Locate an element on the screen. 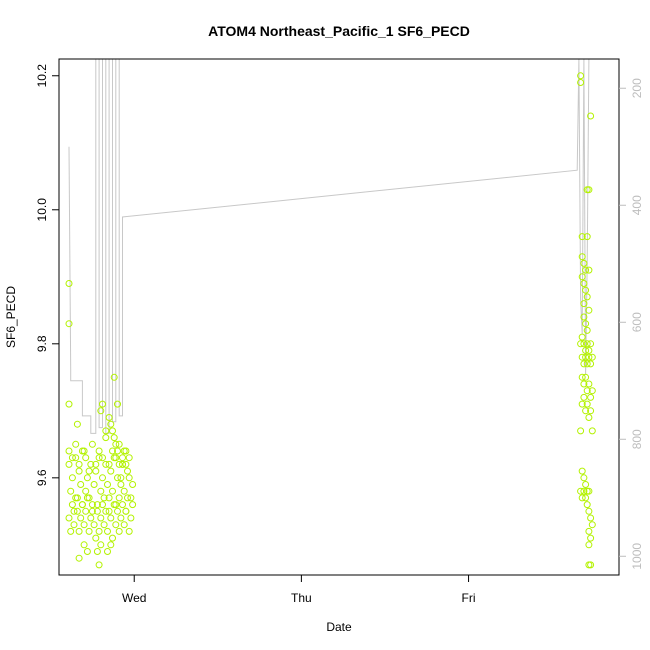 The width and height of the screenshot is (650, 650). y2-tick-label: 400 is located at coordinates (637, 205).